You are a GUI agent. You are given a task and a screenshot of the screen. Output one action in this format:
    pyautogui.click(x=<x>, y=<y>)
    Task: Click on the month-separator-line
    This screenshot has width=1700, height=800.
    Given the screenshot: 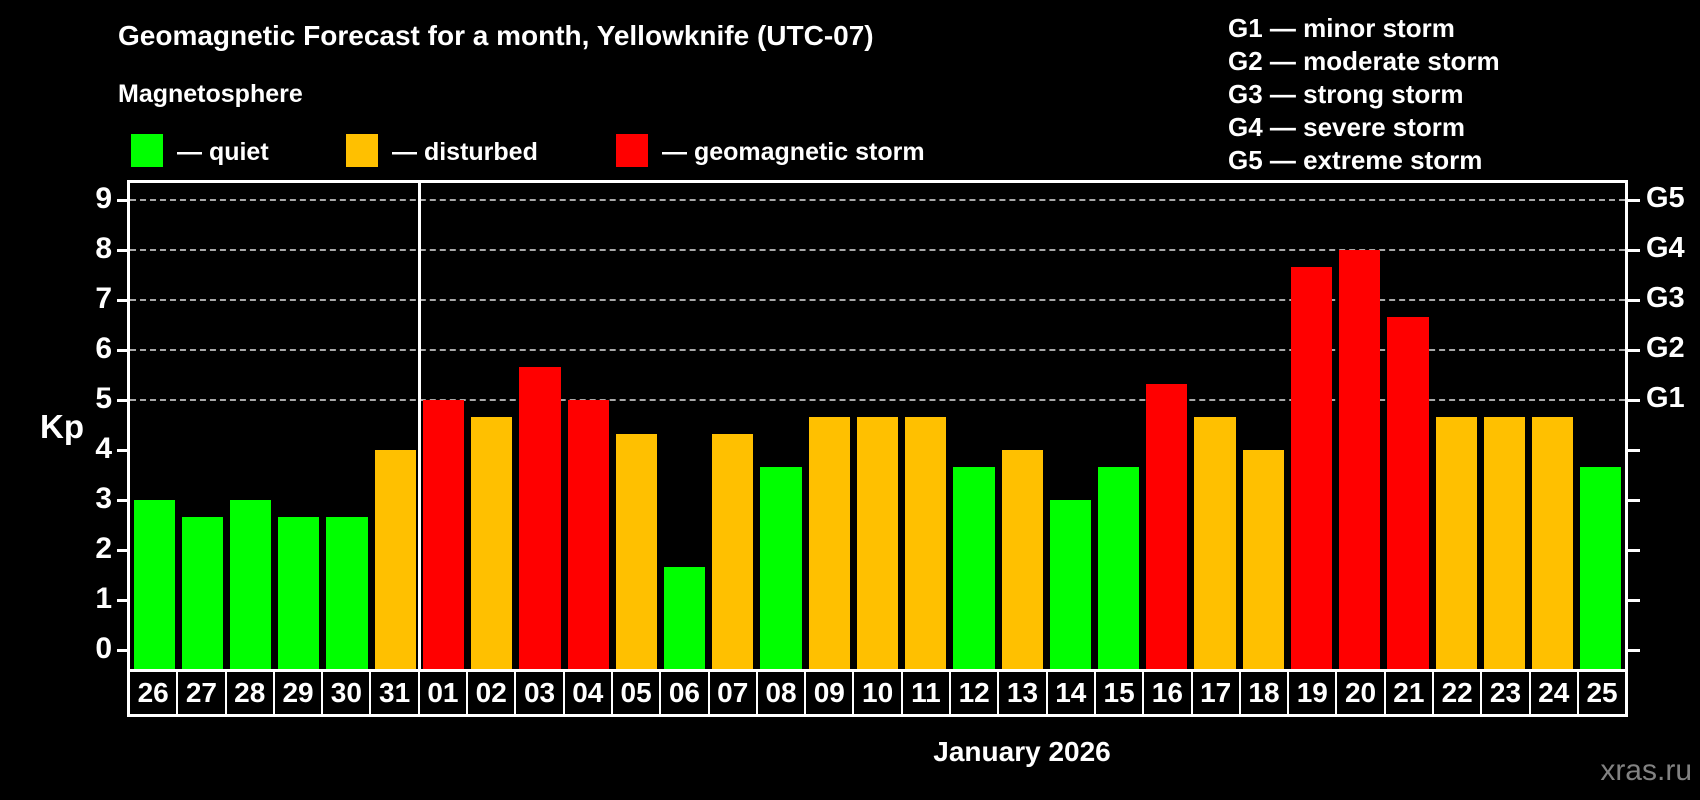 What is the action you would take?
    pyautogui.click(x=419, y=426)
    